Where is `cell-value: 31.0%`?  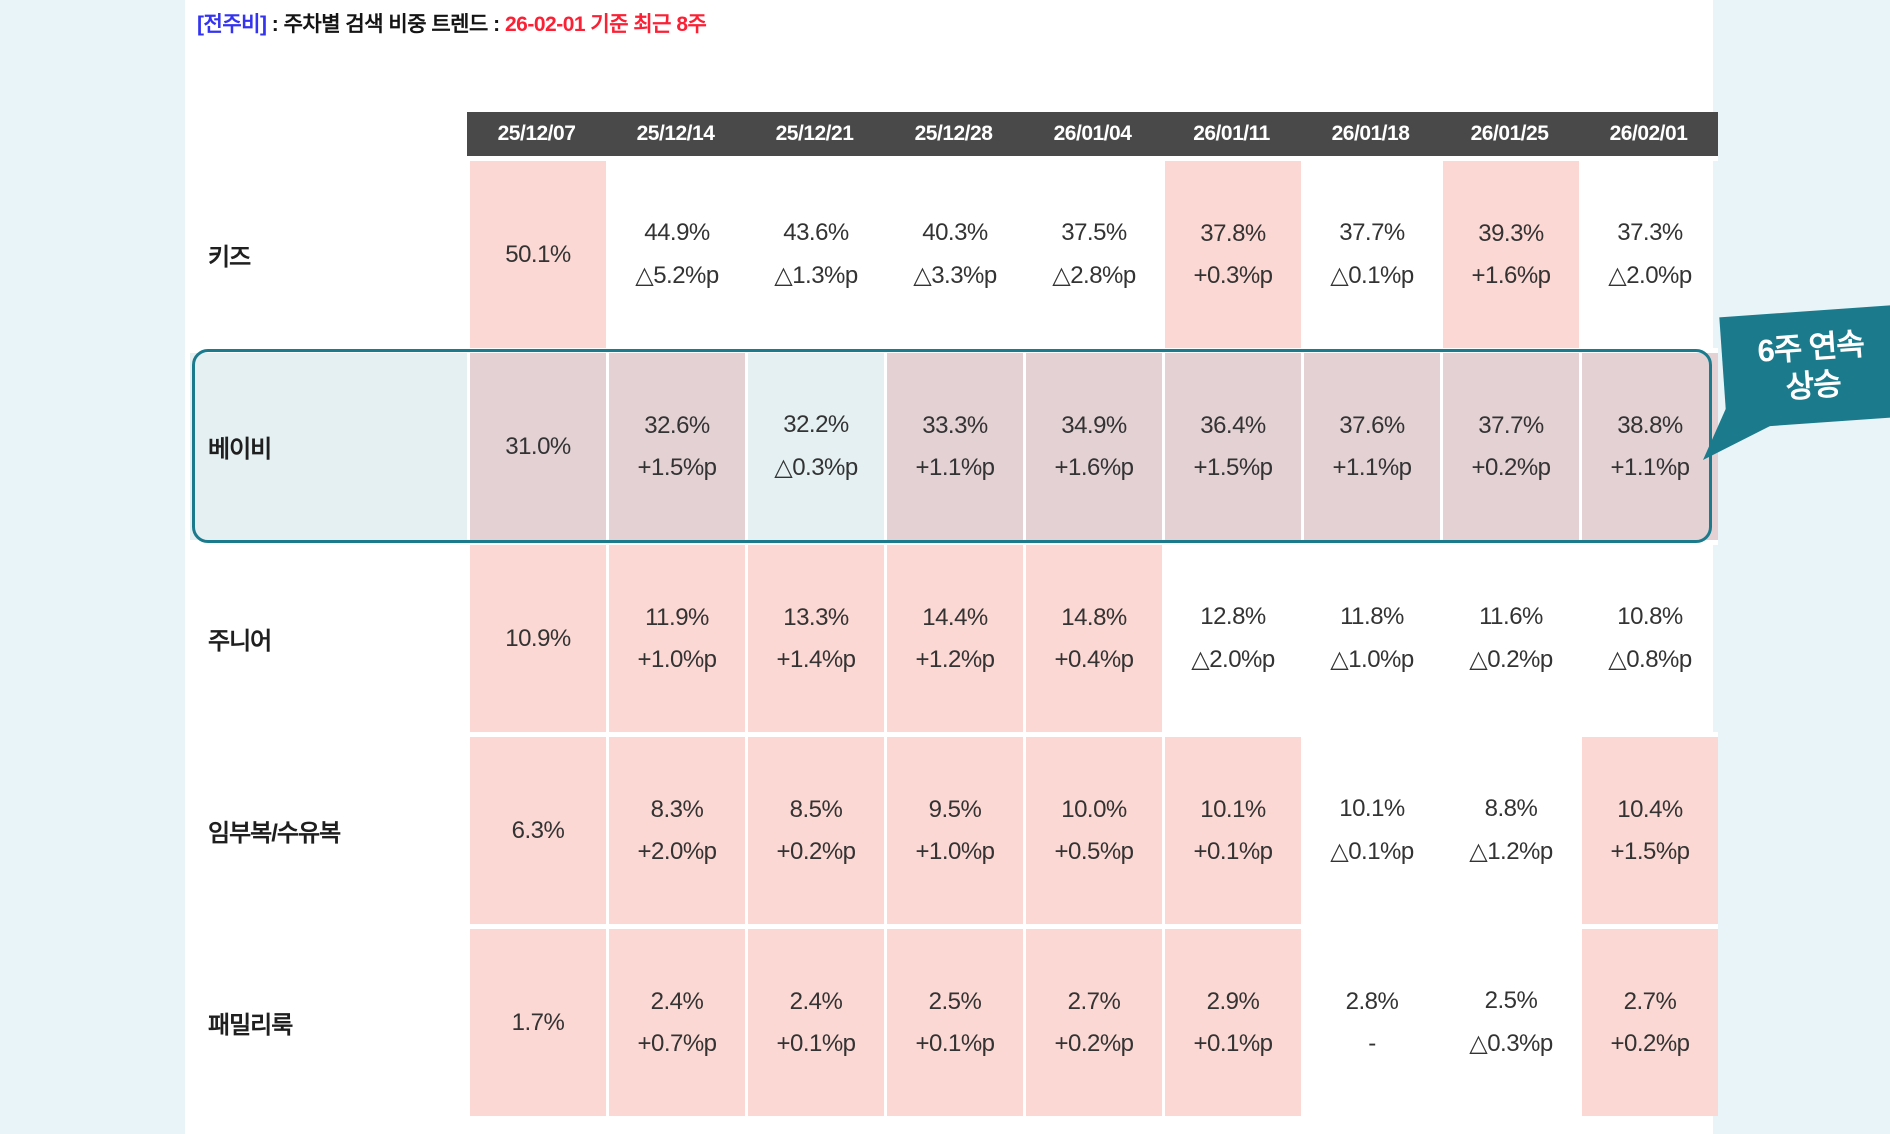 cell-value: 31.0% is located at coordinates (538, 446).